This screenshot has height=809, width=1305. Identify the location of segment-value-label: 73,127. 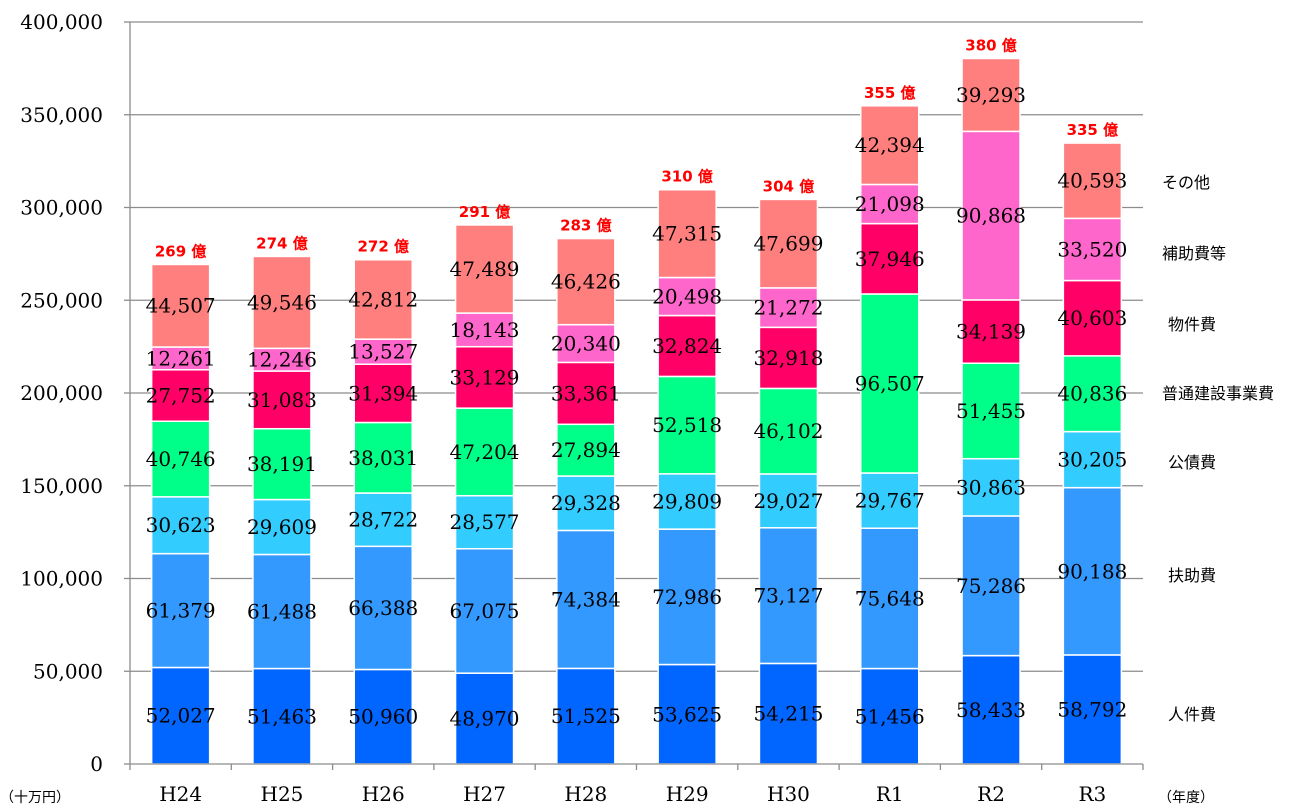
(788, 596).